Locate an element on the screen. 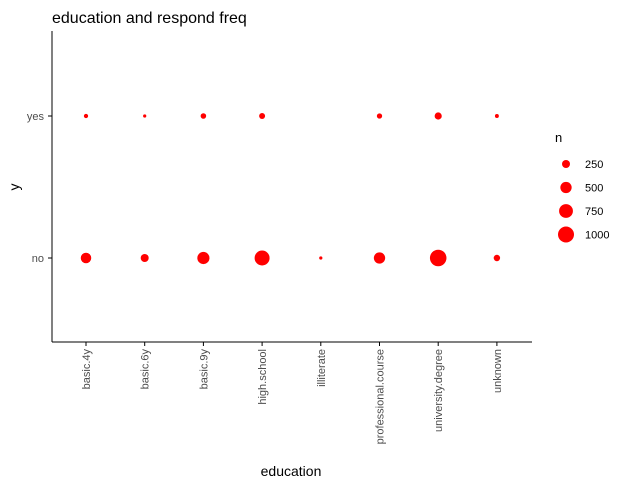 This screenshot has height=486, width=628. point-professional-course-no is located at coordinates (379, 258).